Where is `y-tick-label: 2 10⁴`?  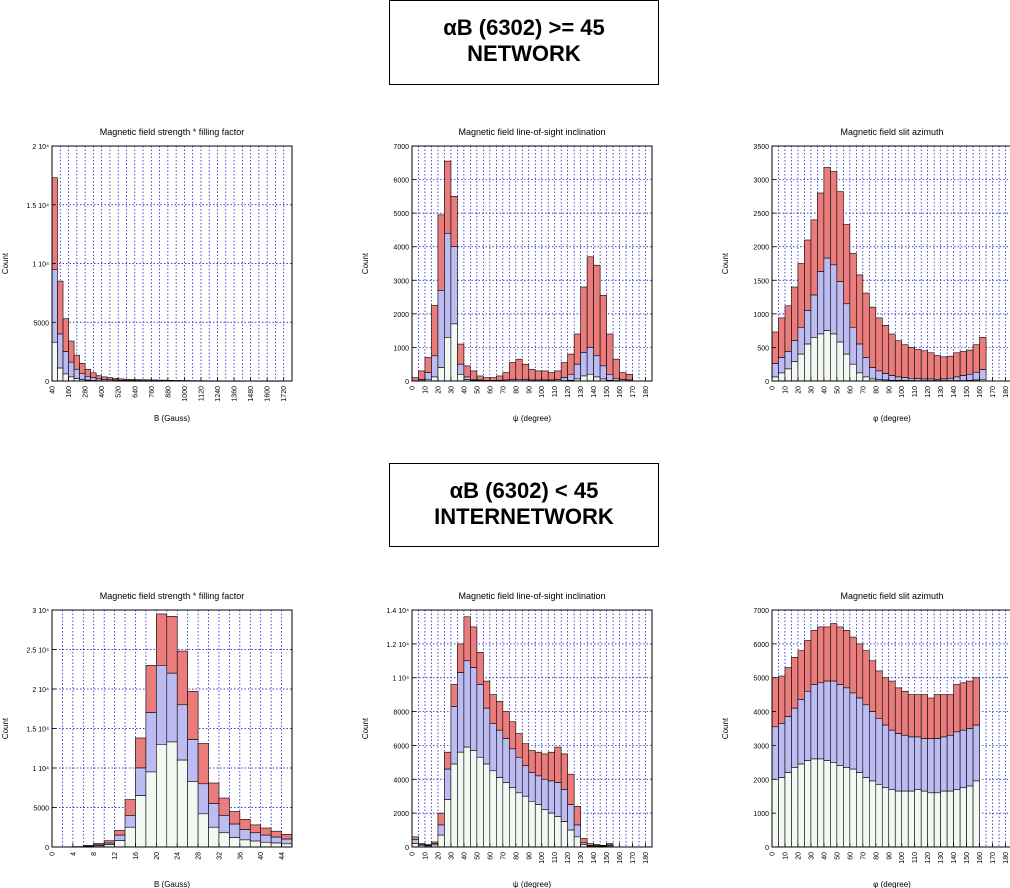
y-tick-label: 2 10⁴ is located at coordinates (40, 147).